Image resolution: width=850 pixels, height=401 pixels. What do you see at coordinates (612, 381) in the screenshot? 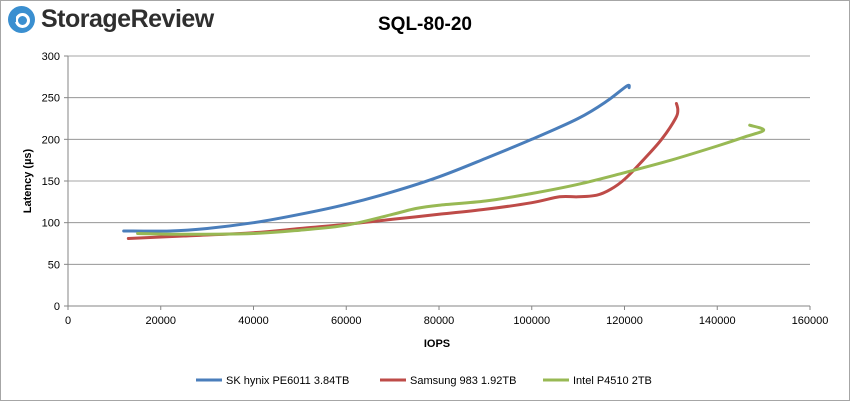
I see `legend-label-2: Intel P4510 2TB` at bounding box center [612, 381].